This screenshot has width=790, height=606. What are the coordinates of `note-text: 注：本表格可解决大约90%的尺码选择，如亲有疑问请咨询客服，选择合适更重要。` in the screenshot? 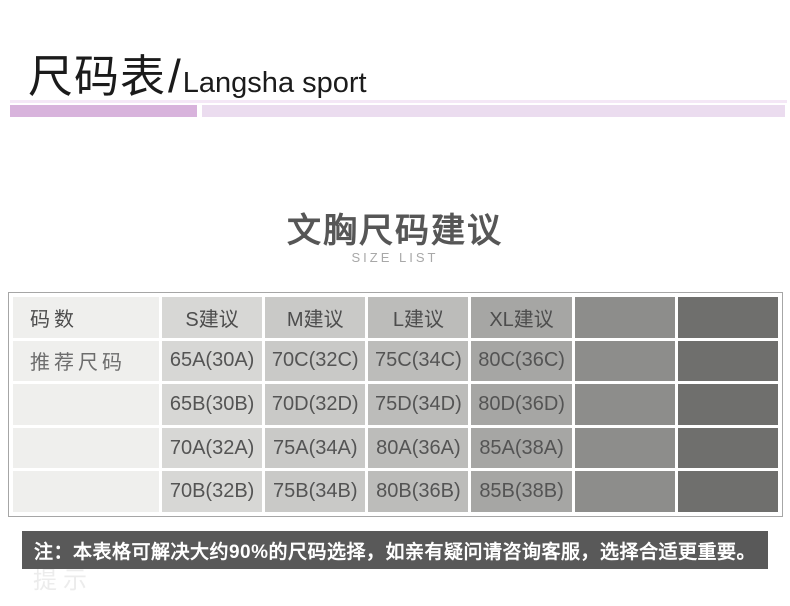 It's located at (395, 552).